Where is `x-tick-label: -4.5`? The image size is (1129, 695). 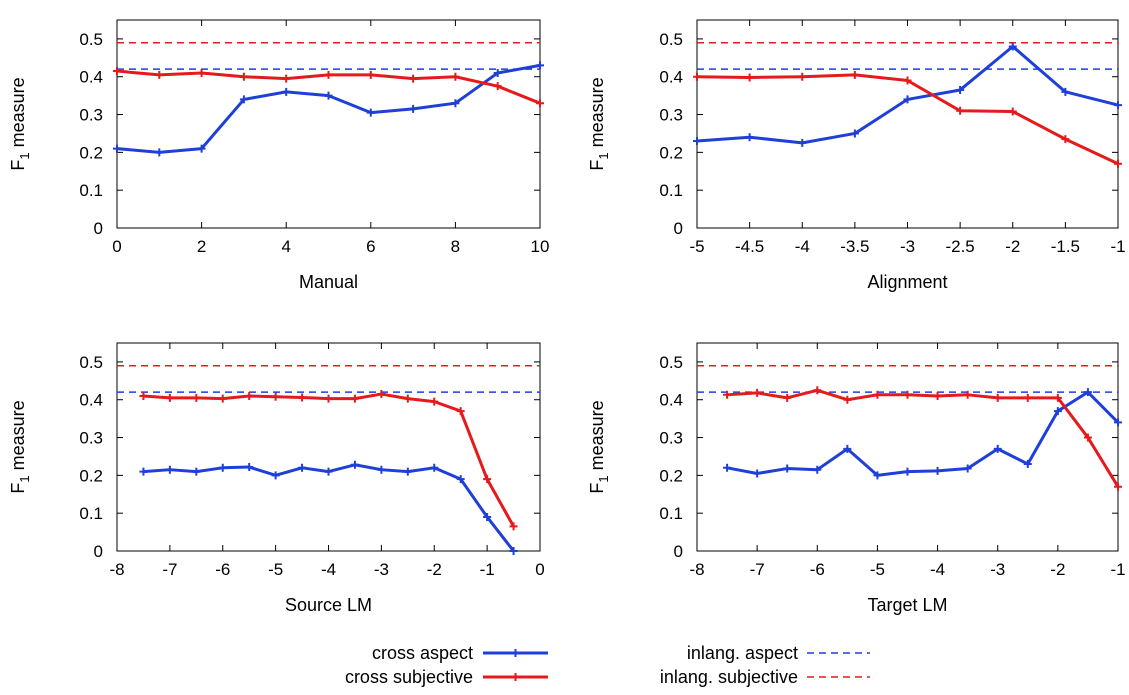
x-tick-label: -4.5 is located at coordinates (749, 246).